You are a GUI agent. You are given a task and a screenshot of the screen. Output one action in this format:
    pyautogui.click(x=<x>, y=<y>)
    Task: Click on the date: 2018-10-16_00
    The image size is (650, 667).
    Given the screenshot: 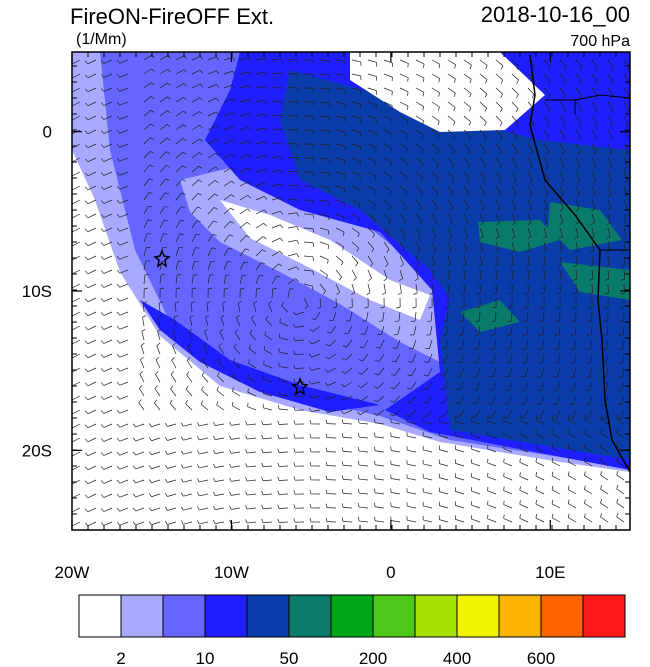 What is the action you would take?
    pyautogui.click(x=555, y=14)
    